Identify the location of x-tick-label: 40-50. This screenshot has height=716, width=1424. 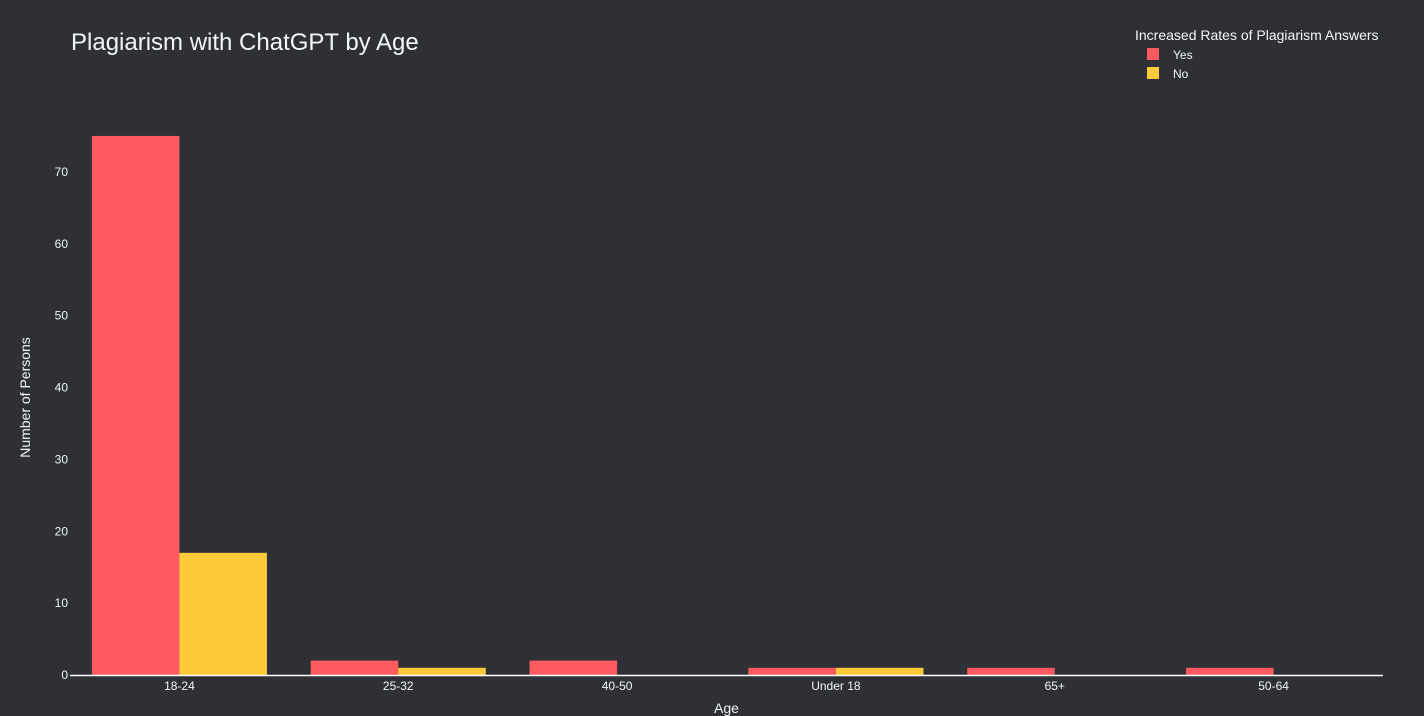
(617, 686).